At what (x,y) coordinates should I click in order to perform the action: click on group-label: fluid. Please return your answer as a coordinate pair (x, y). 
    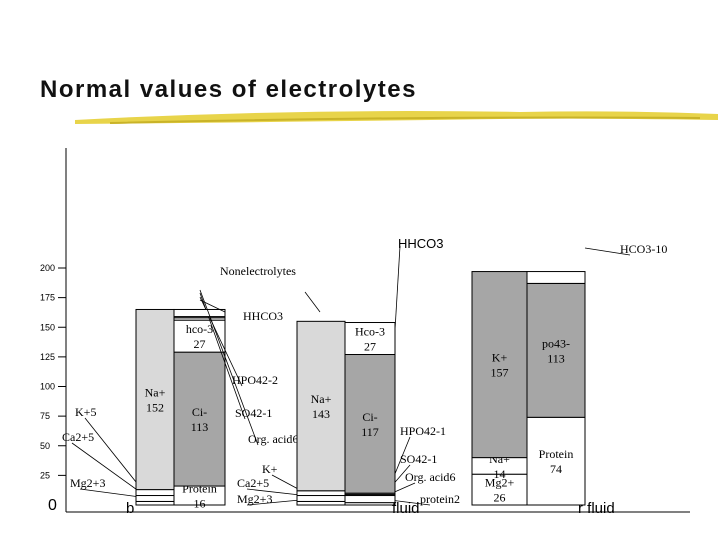
    Looking at the image, I should click on (406, 508).